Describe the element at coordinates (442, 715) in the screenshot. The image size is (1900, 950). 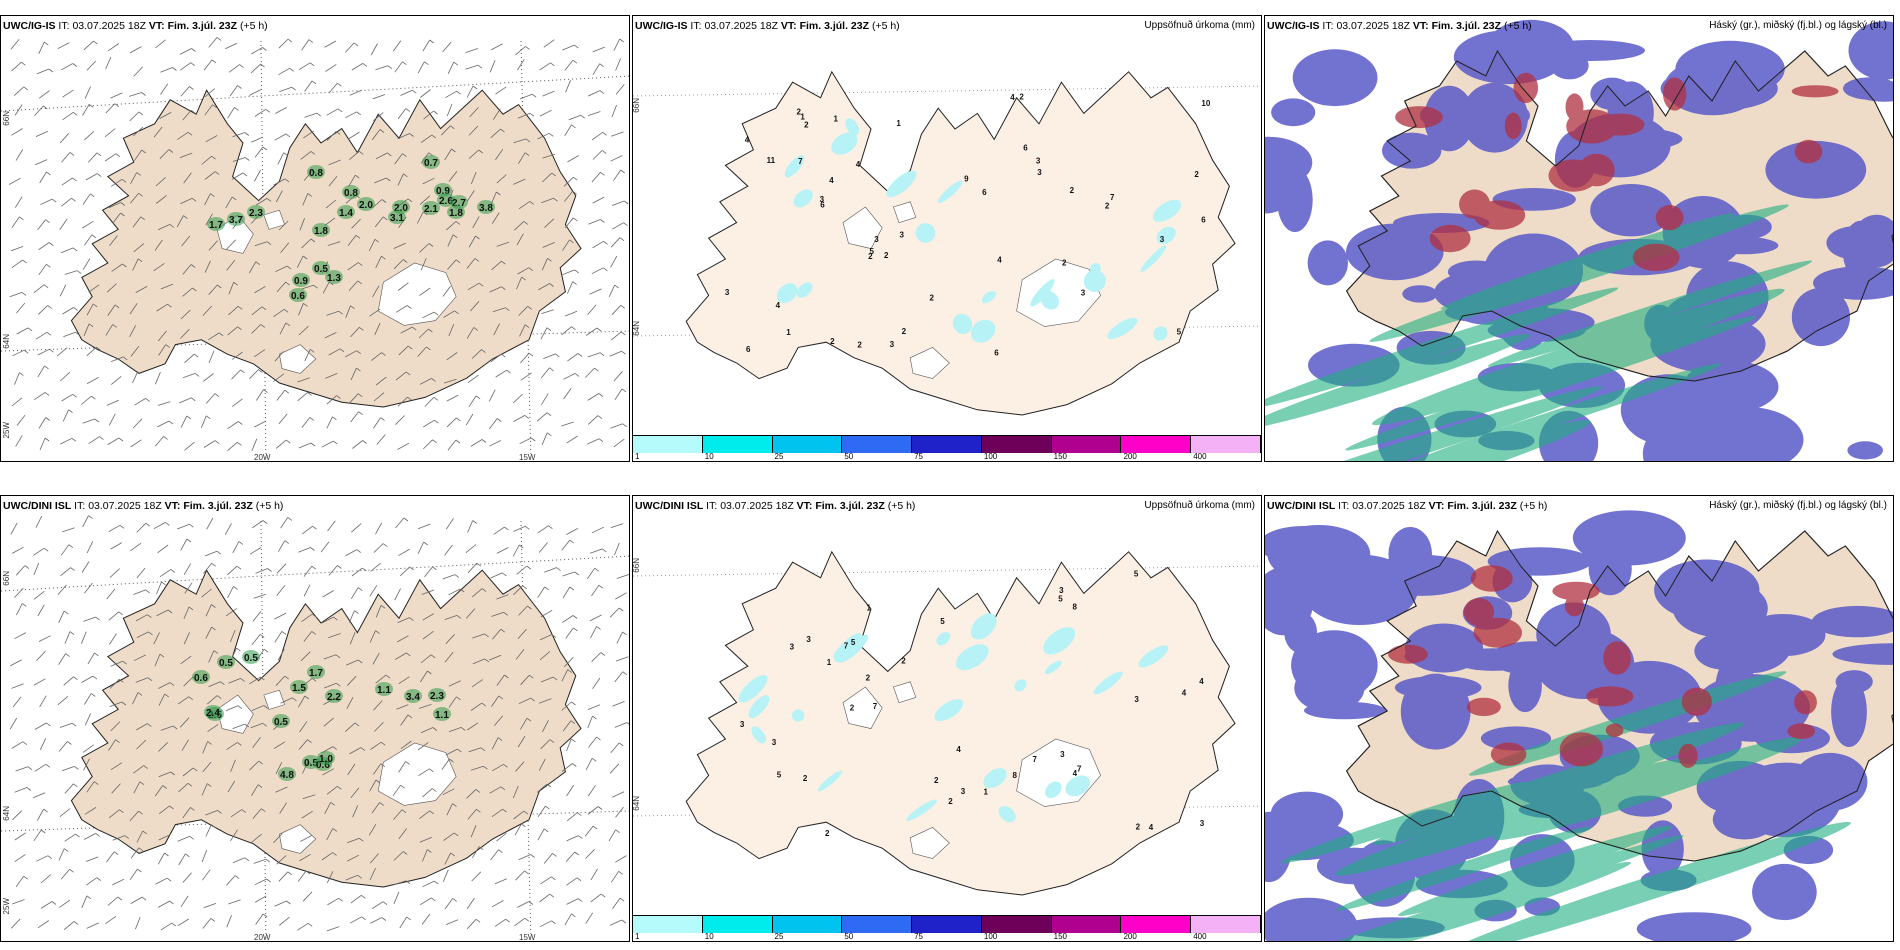
I see `wind-speed-label: 1.1` at that location.